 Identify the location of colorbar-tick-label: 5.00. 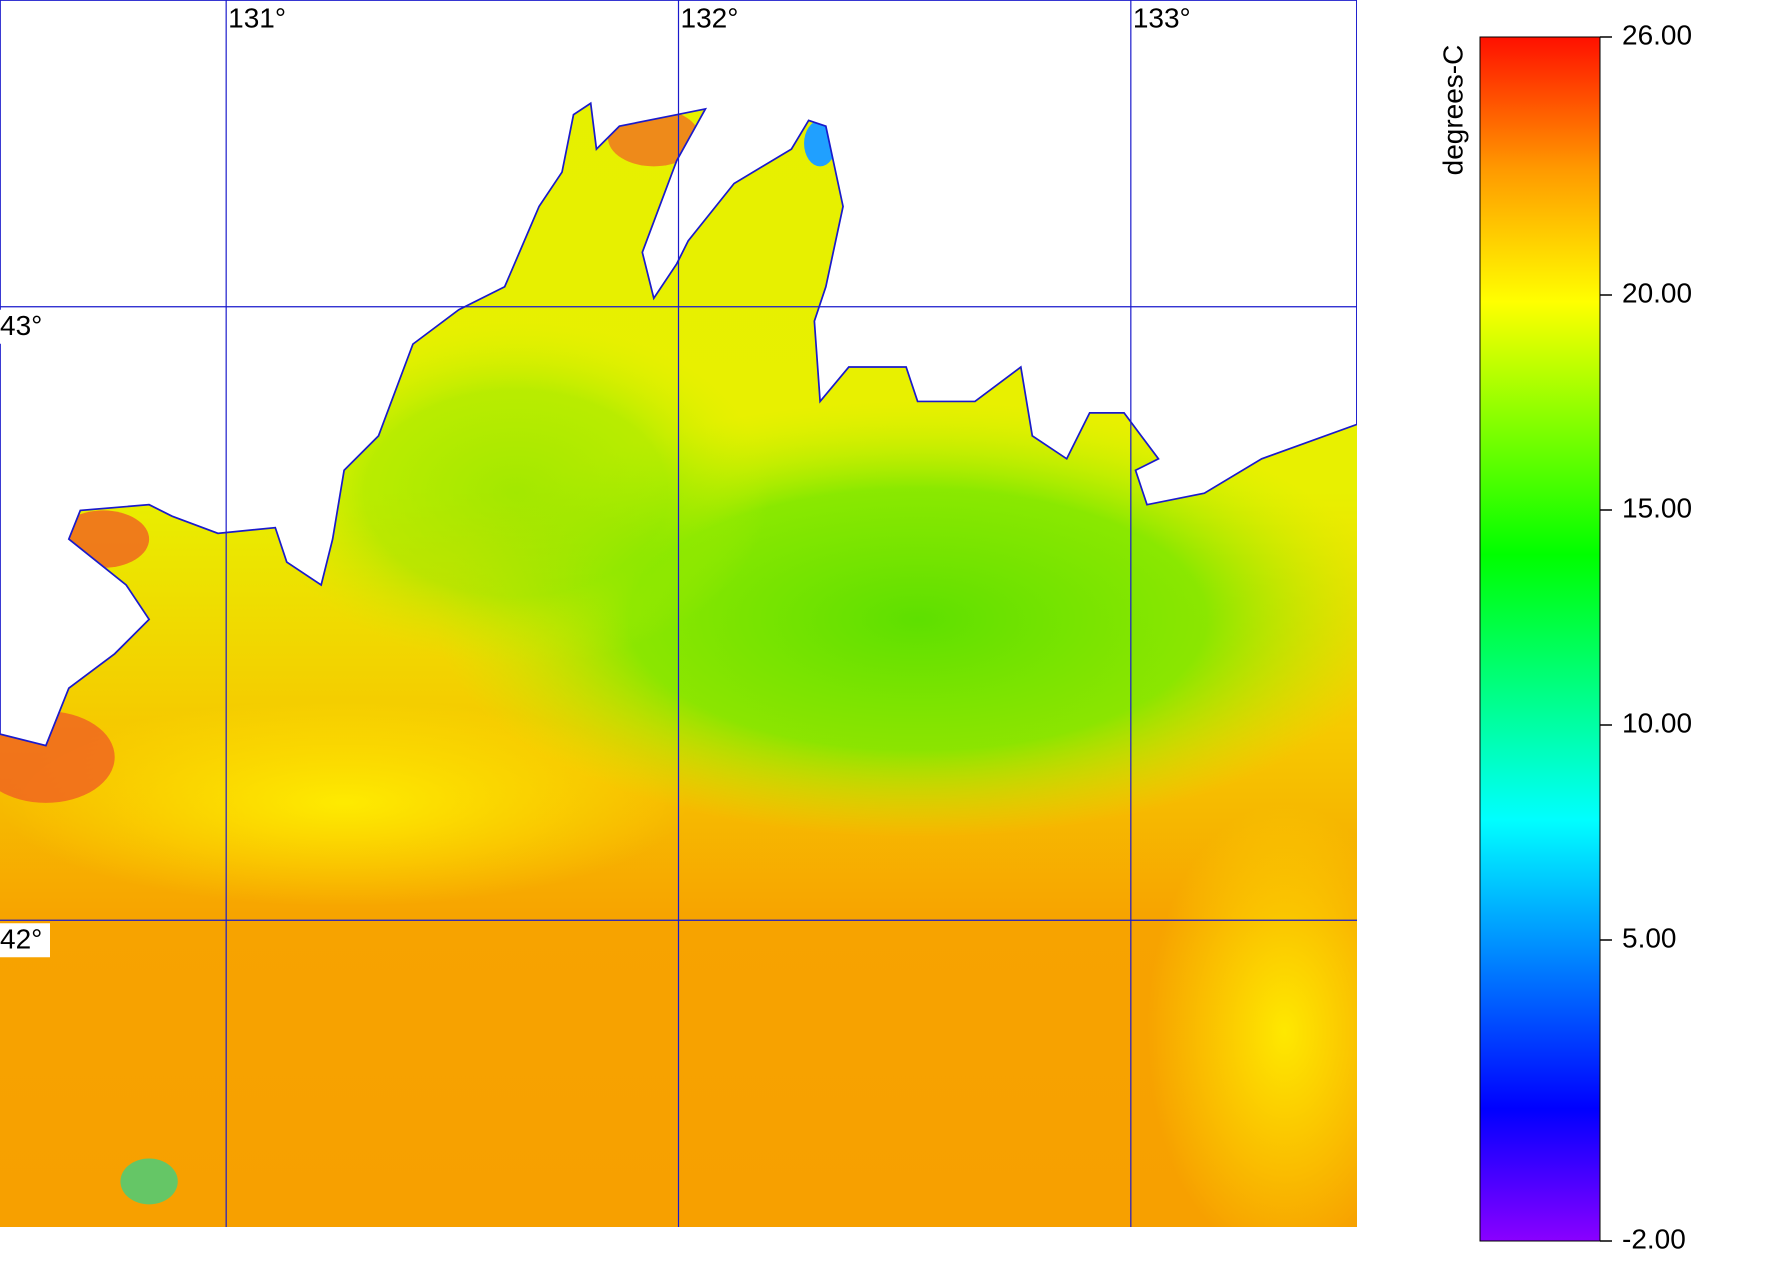
(1649, 937).